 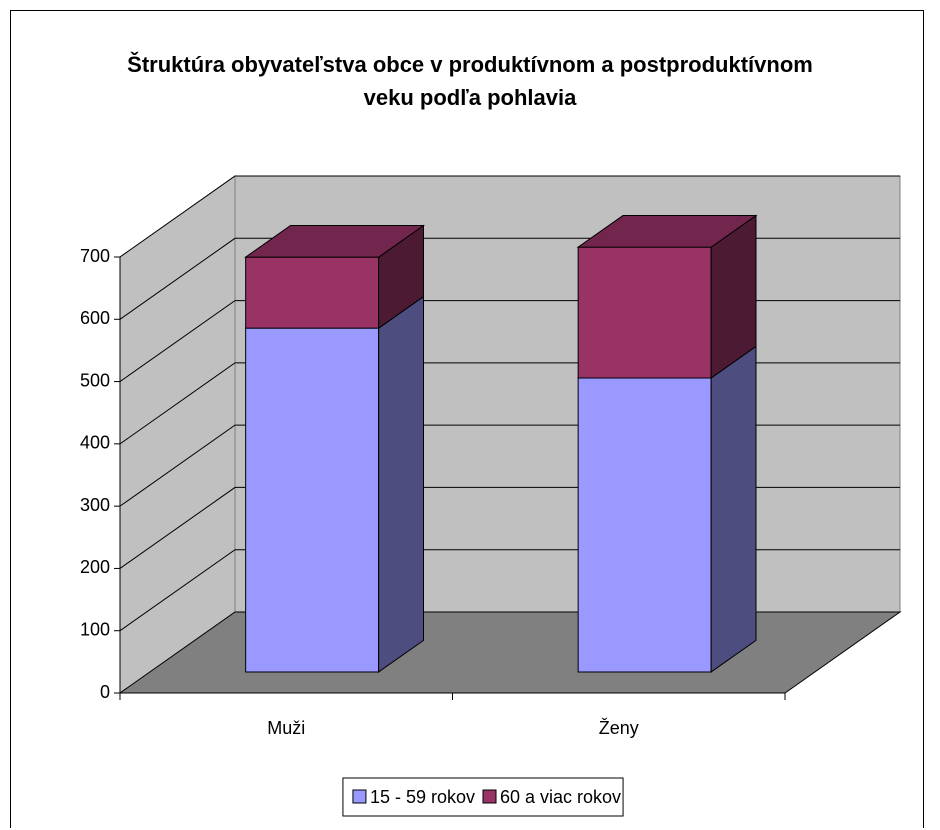 What do you see at coordinates (95, 567) in the screenshot?
I see `y-tick-label: 200` at bounding box center [95, 567].